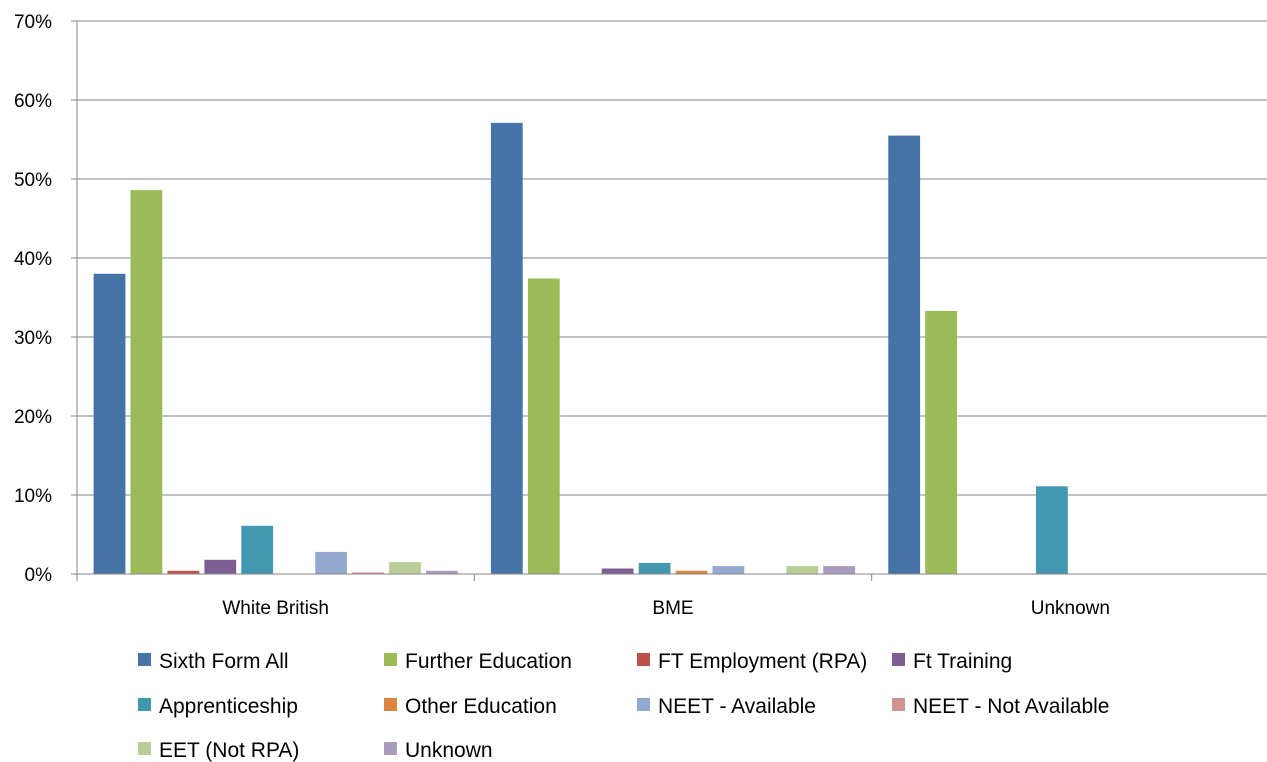  I want to click on y-tick-label: 60%, so click(33, 101).